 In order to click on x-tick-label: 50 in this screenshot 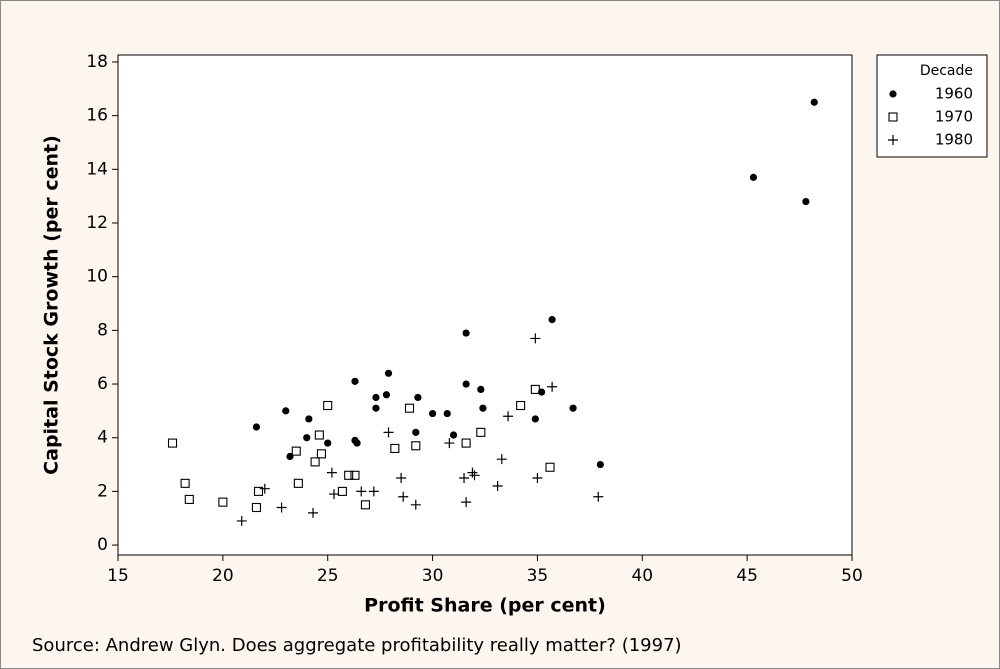, I will do `click(852, 576)`.